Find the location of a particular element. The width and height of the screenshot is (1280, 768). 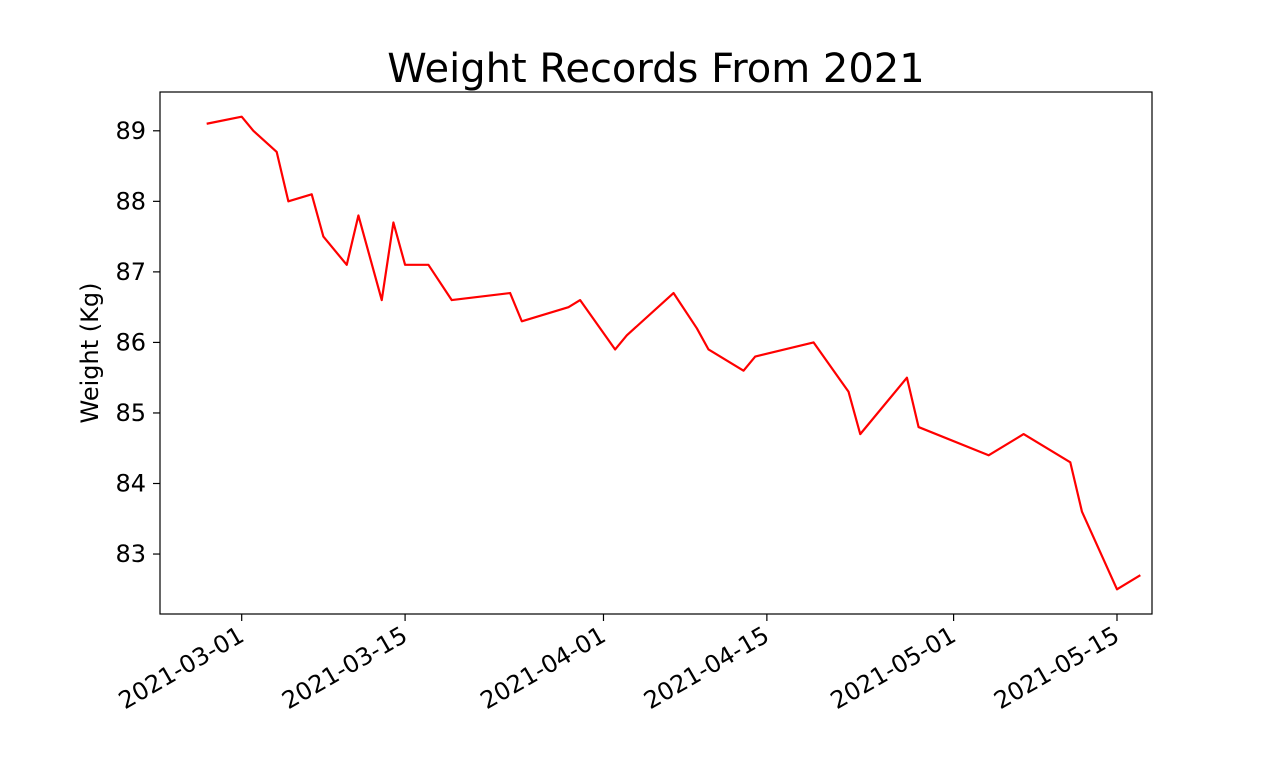

y-axis-label: Weight (Kg) is located at coordinates (90, 353).